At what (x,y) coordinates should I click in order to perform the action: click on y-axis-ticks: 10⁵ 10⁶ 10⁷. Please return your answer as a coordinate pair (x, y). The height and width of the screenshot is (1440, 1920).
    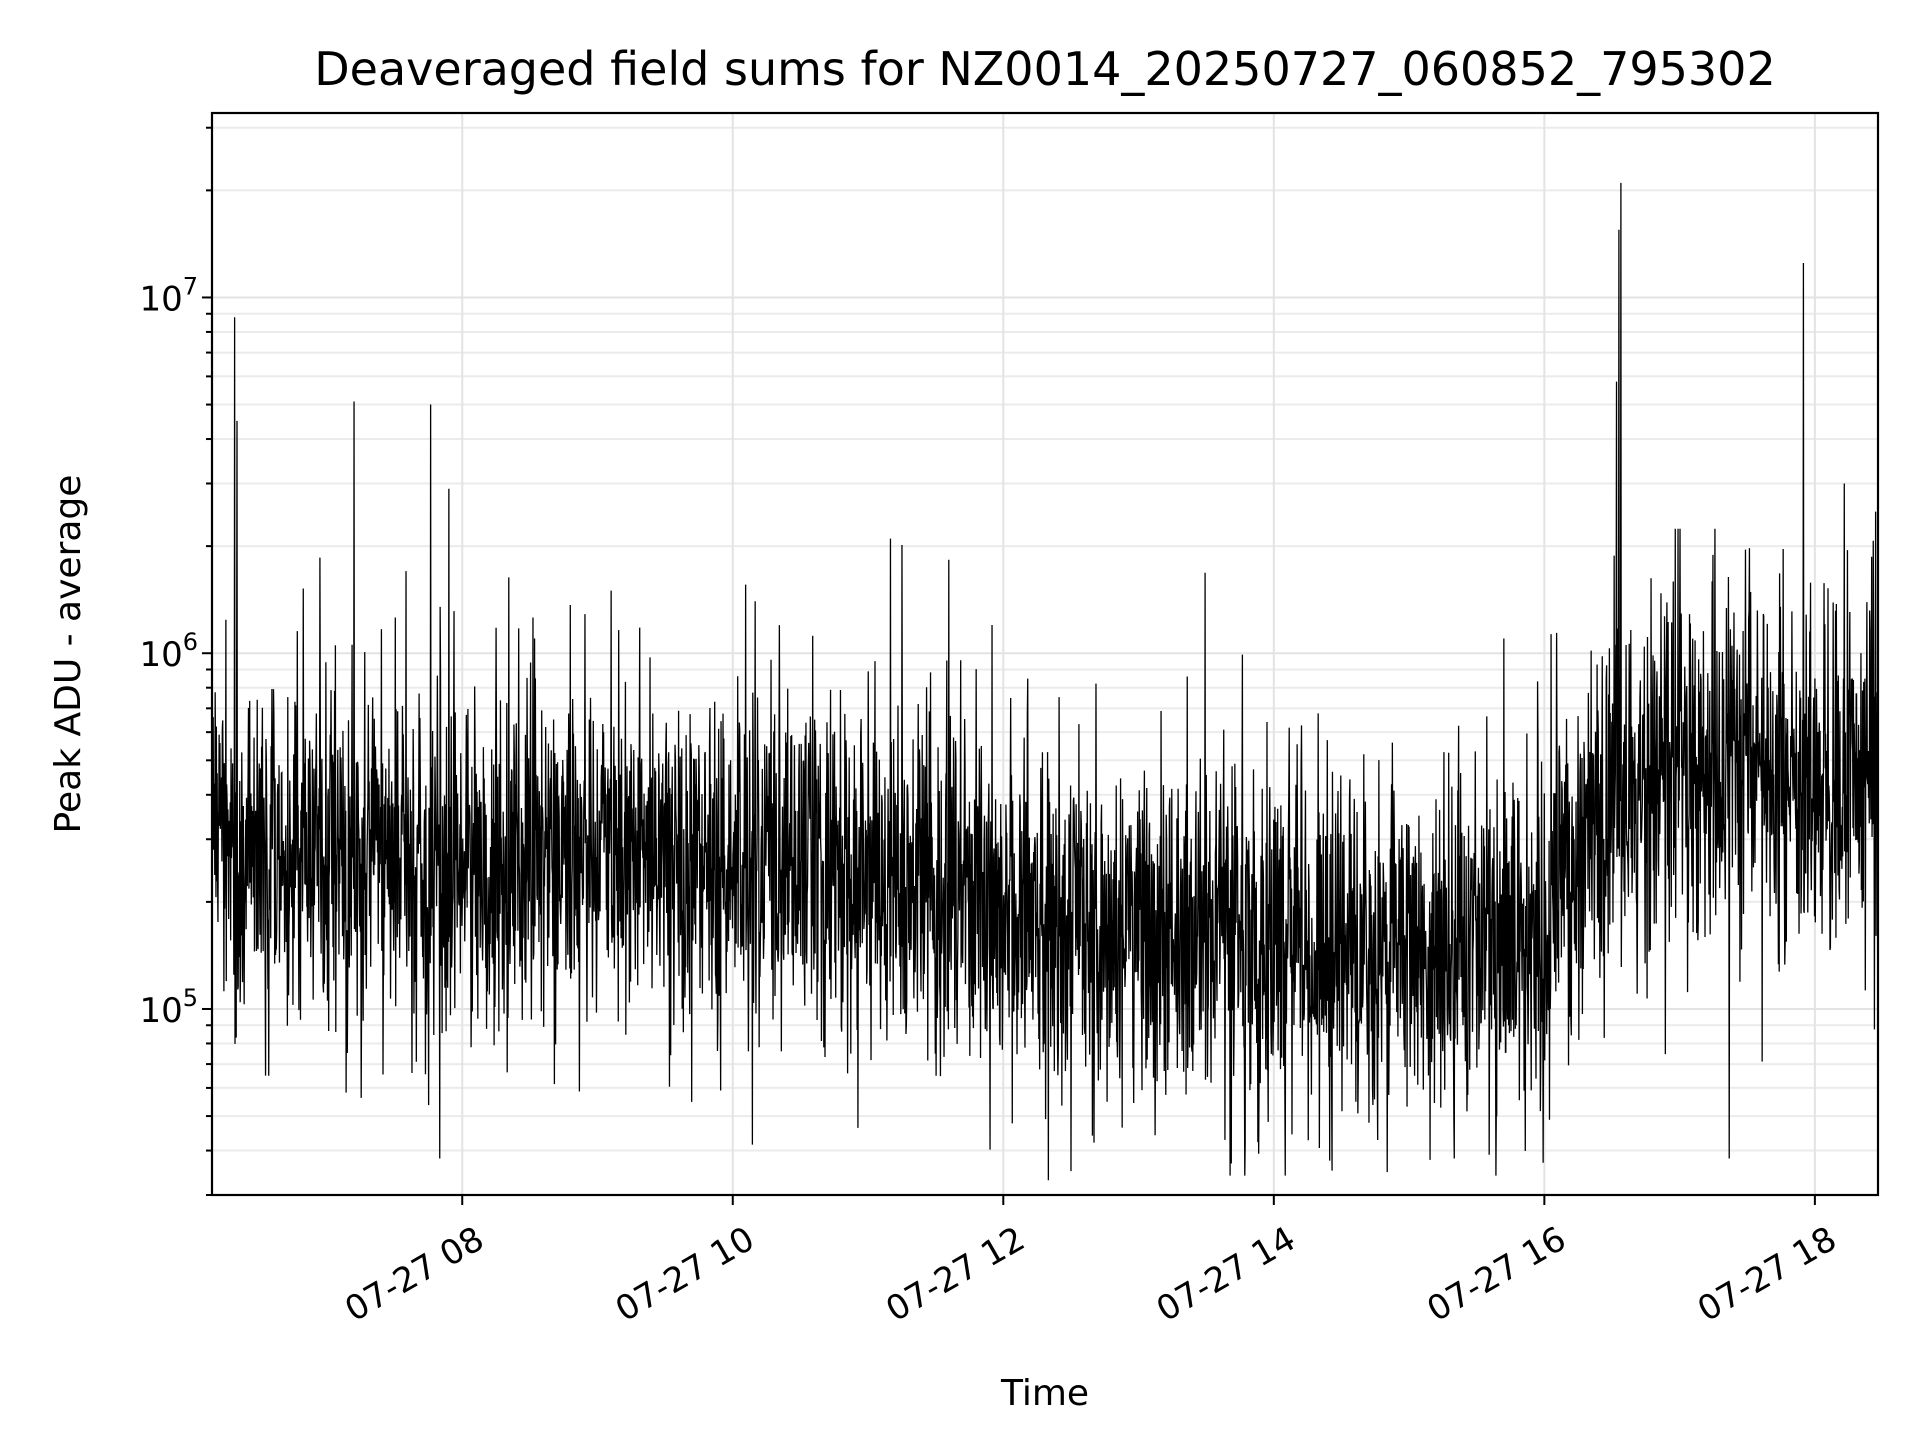
    Looking at the image, I should click on (175, 661).